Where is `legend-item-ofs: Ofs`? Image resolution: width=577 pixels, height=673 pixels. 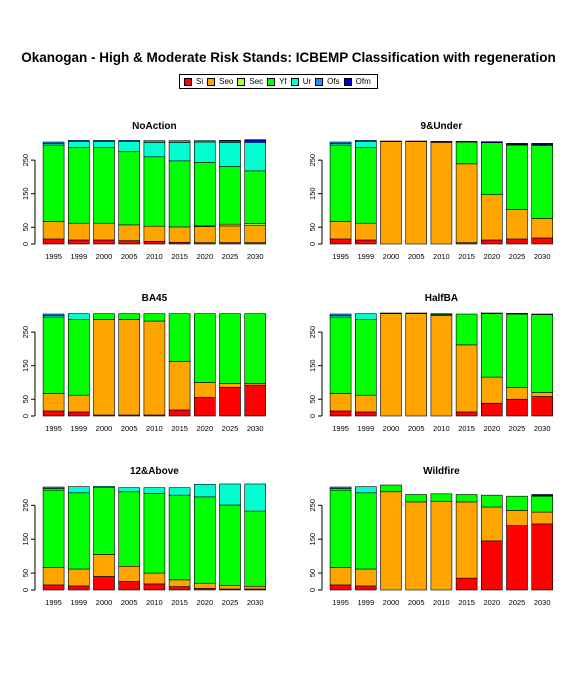 legend-item-ofs: Ofs is located at coordinates (327, 81).